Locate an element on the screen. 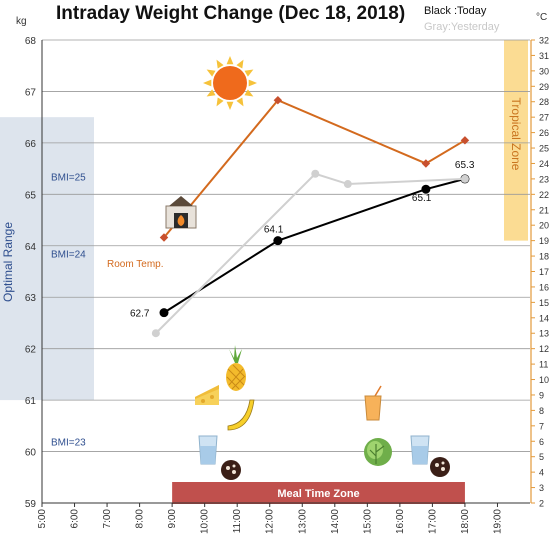 The height and width of the screenshot is (540, 553). pineapple-leaves is located at coordinates (235, 354).